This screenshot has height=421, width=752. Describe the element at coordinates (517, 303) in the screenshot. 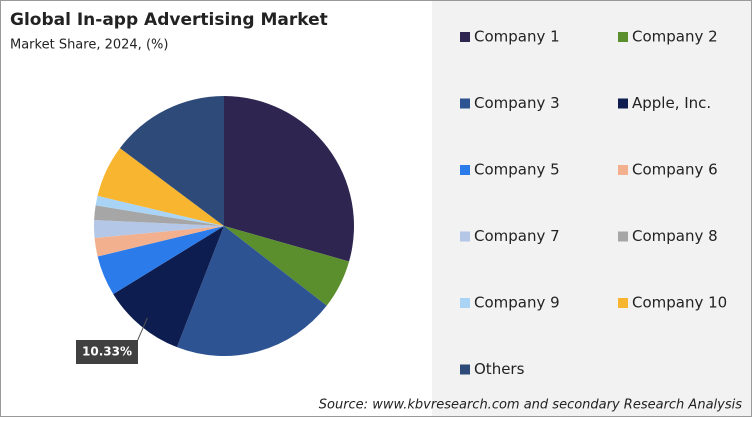

I see `legend-label: Company 9` at that location.